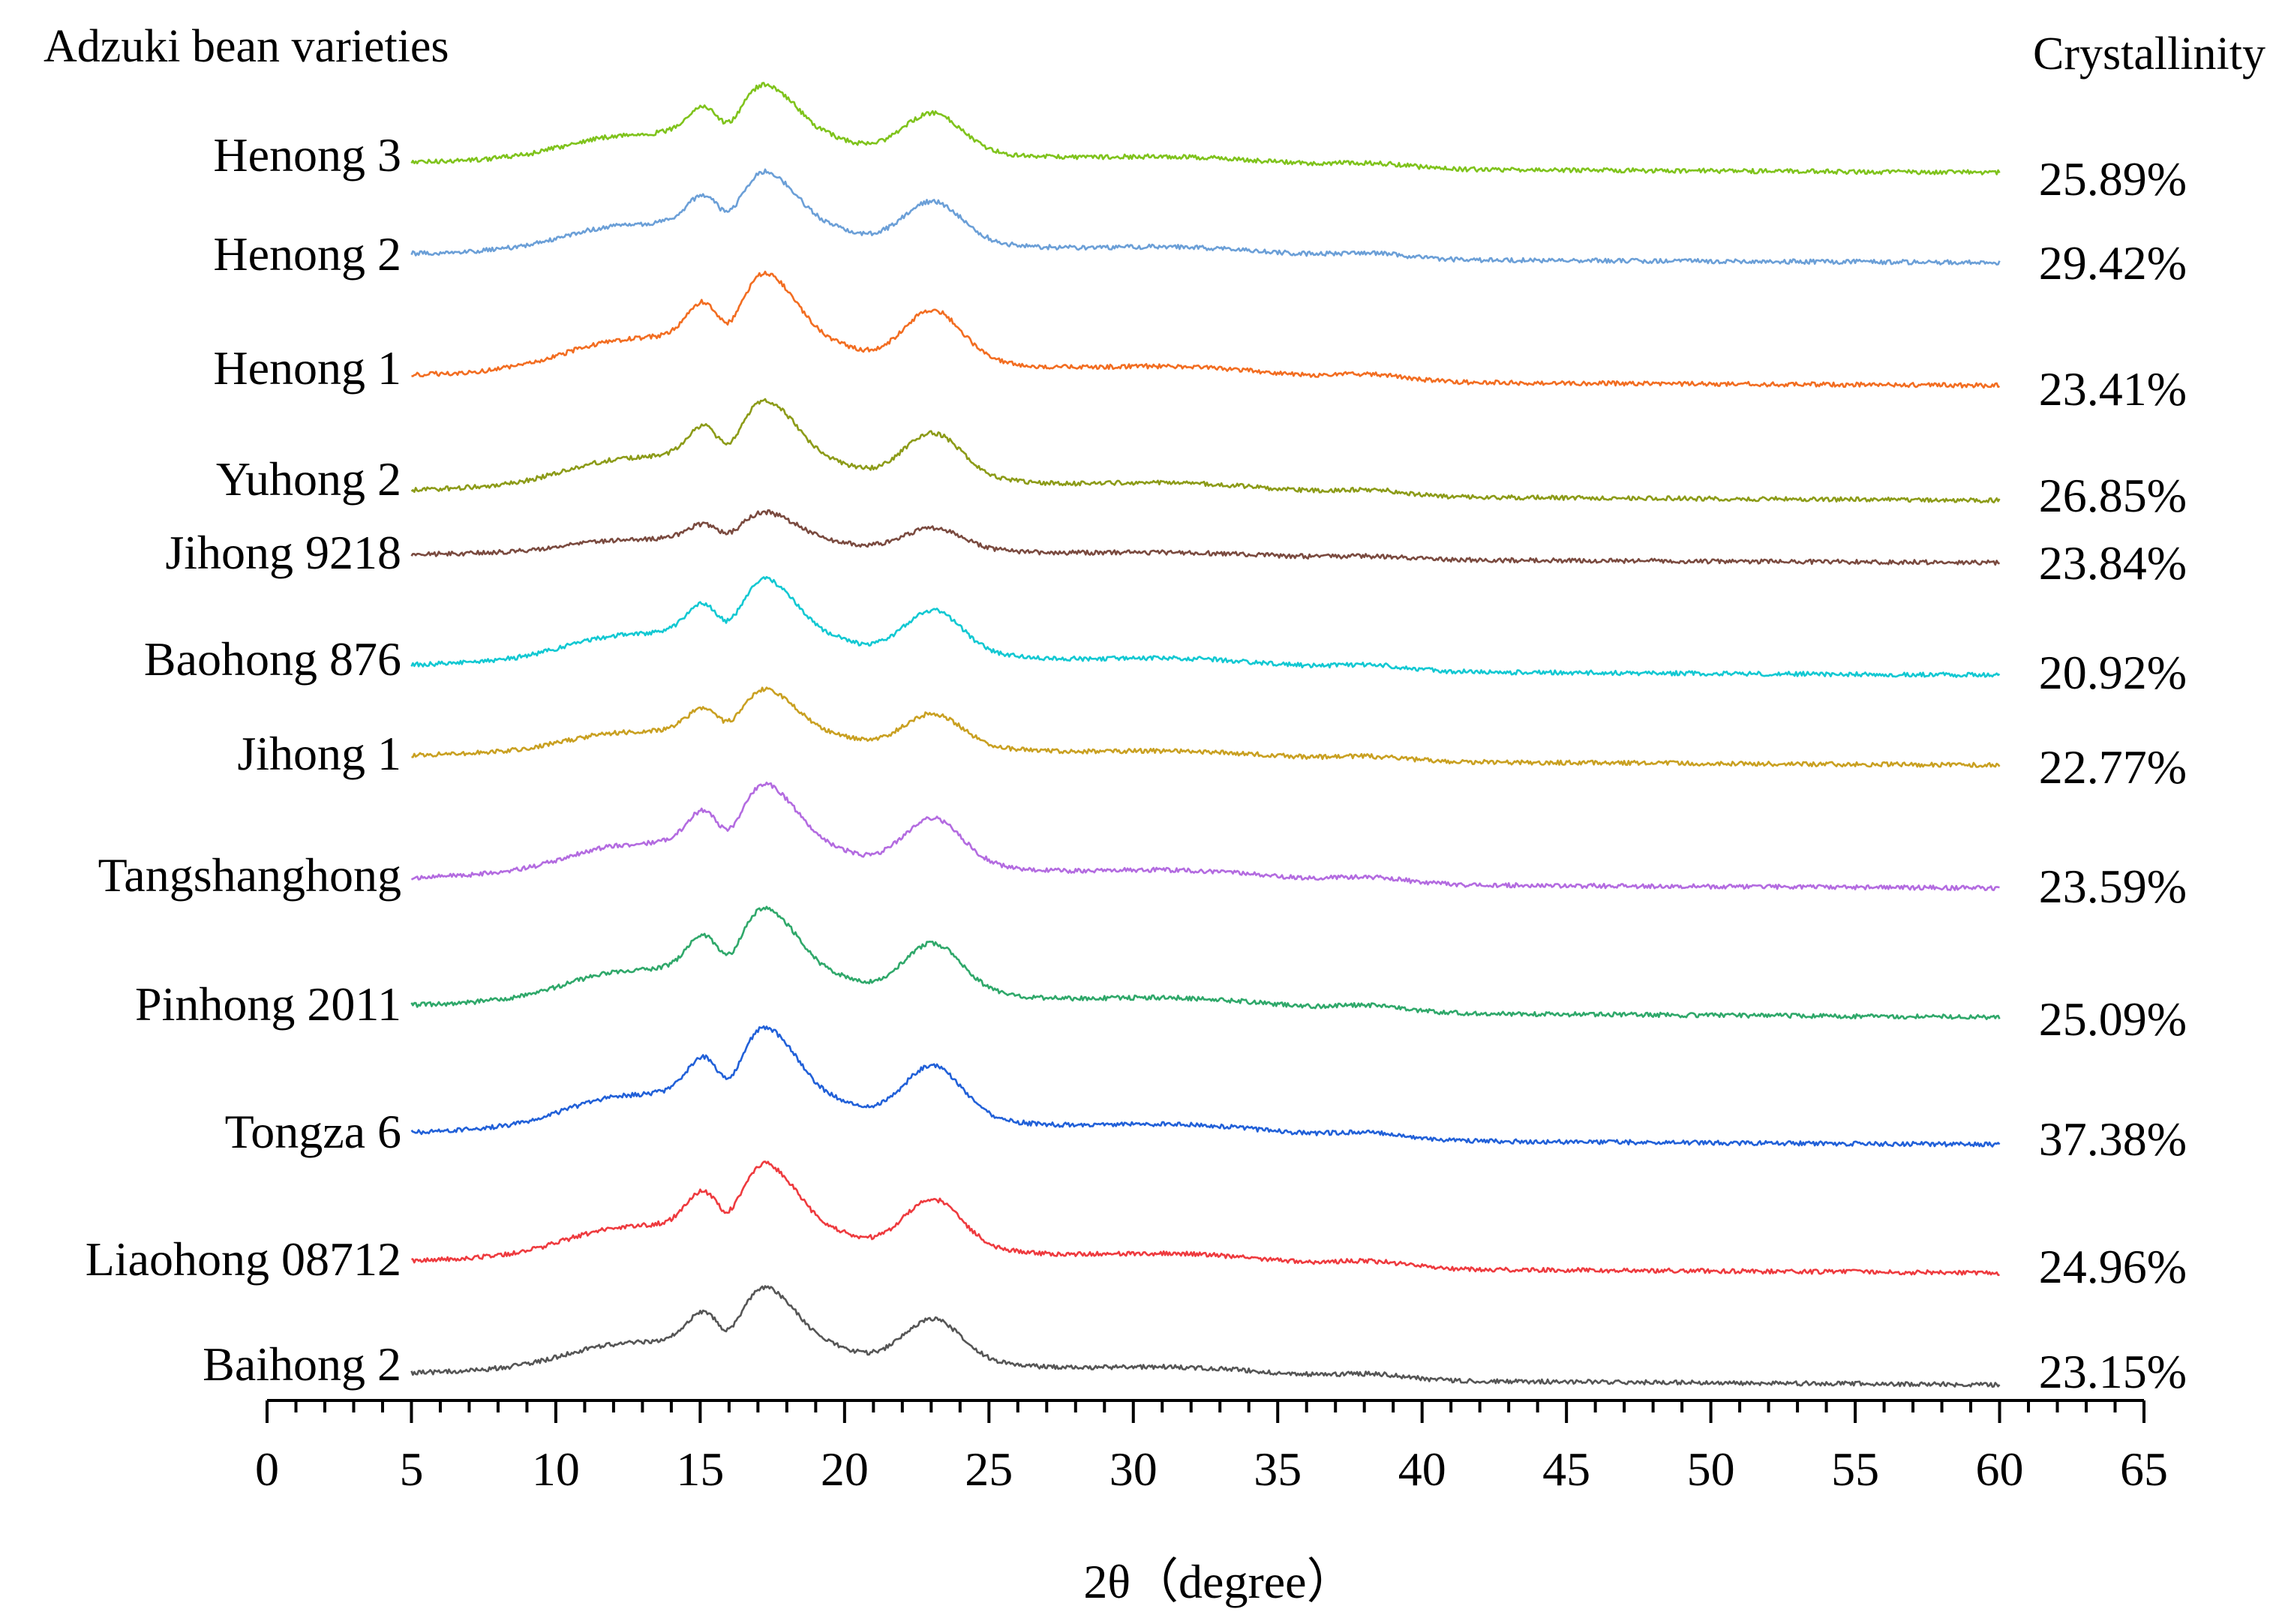 The image size is (2276, 1624). Describe the element at coordinates (556, 1469) in the screenshot. I see `x-tick-label: 10` at that location.